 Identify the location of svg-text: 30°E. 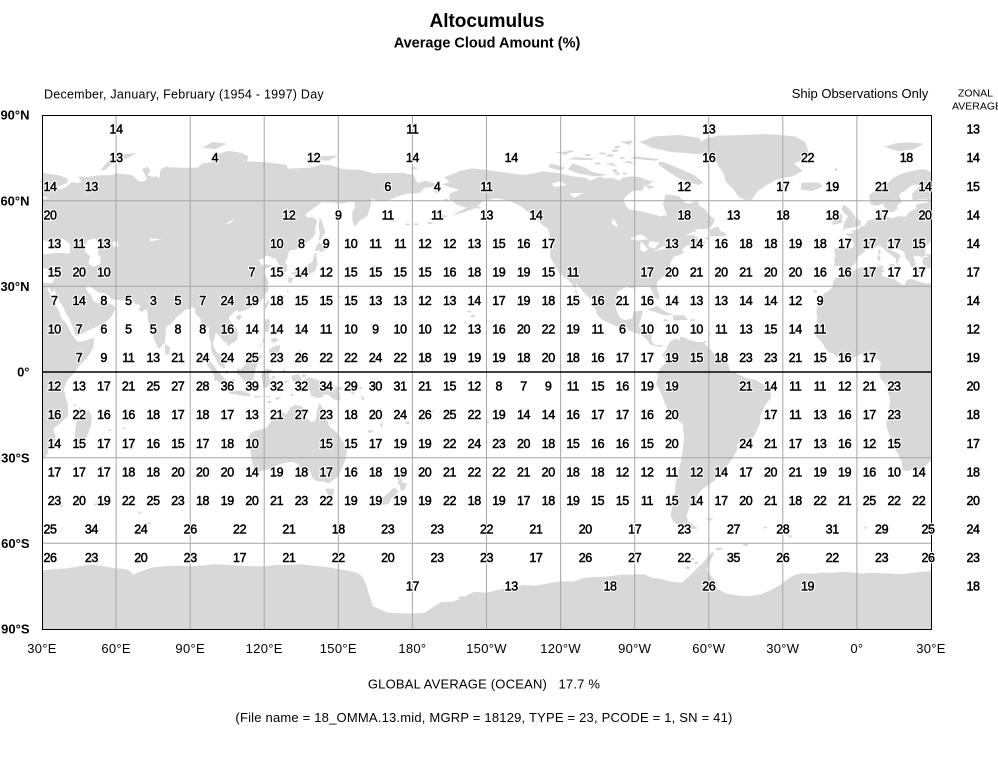
(42, 648).